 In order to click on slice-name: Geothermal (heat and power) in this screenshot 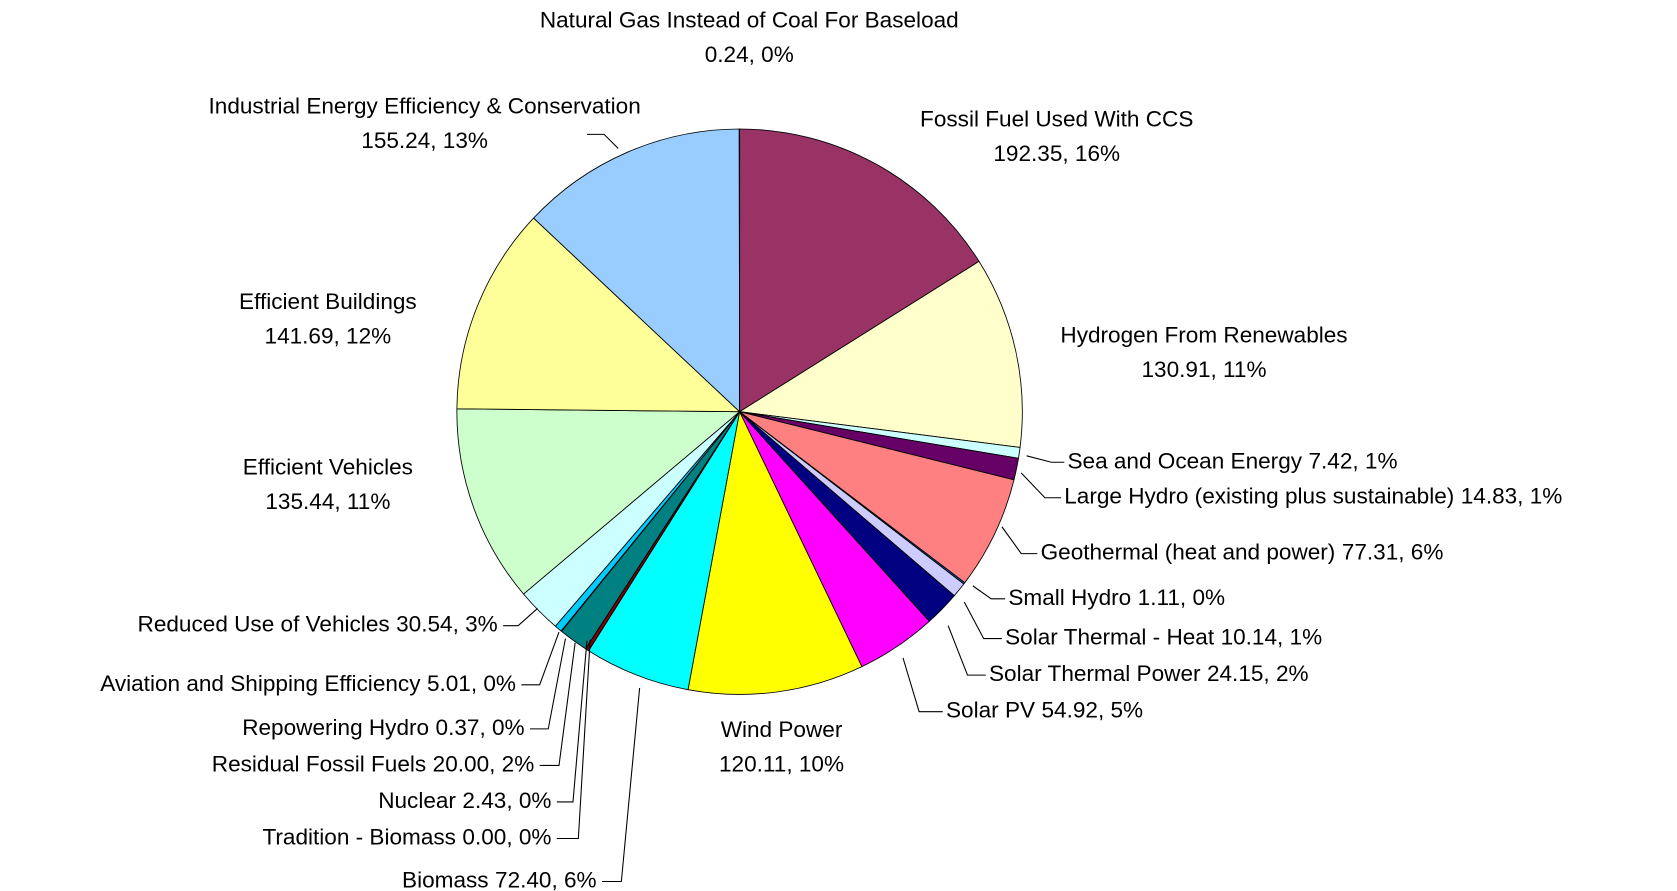, I will do `click(1188, 552)`.